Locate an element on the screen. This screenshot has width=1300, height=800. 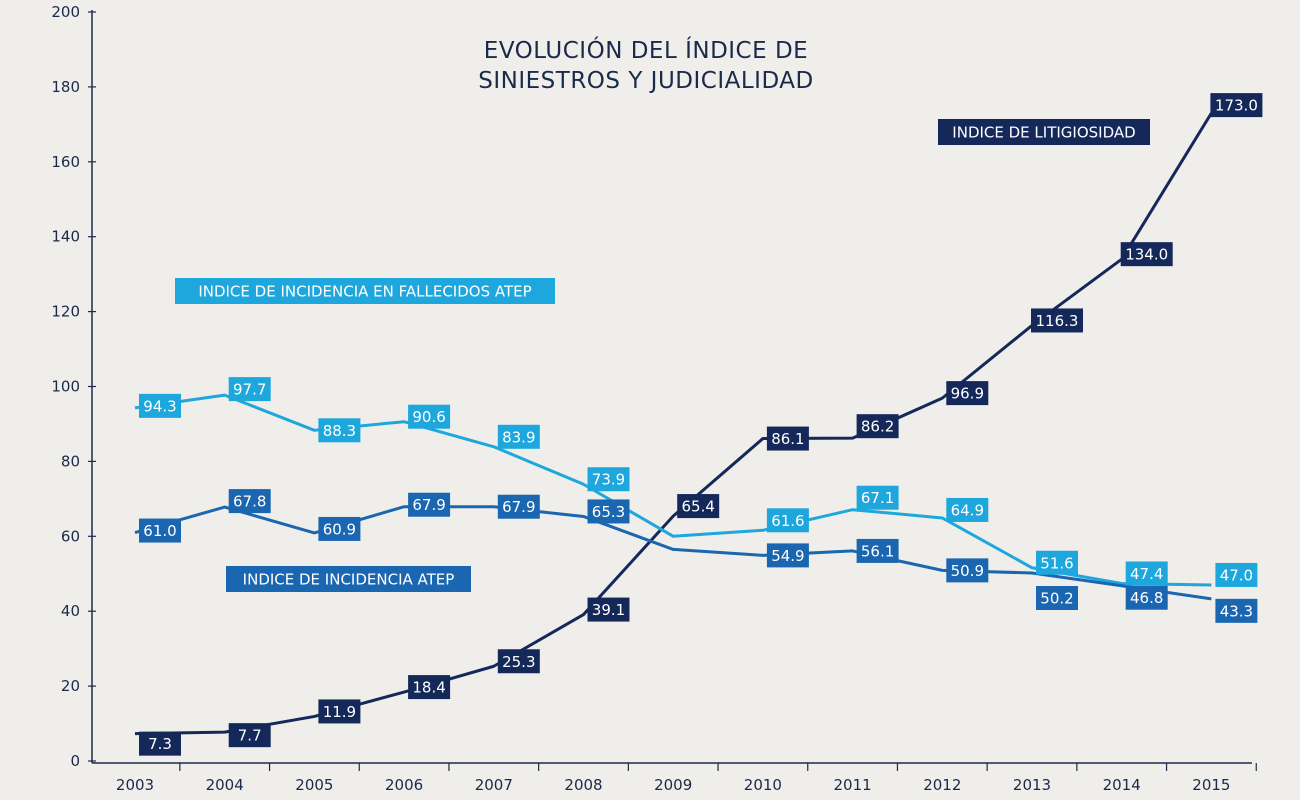
series-name-label-indice-de-incidencia-atep: INDICE DE INCIDENCIA ATEP is located at coordinates (348, 579).